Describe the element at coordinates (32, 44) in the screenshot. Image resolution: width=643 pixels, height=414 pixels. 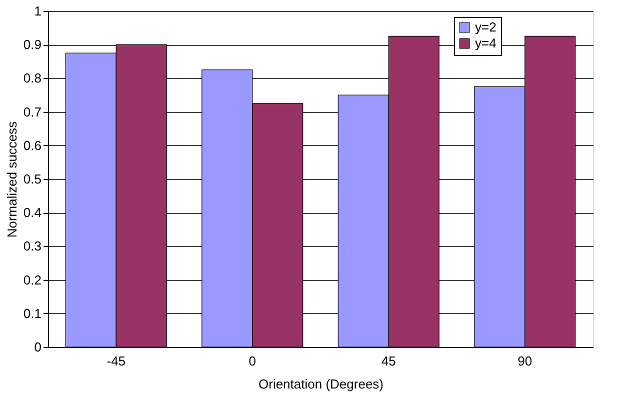
I see `y-tick-label: 0.9` at that location.